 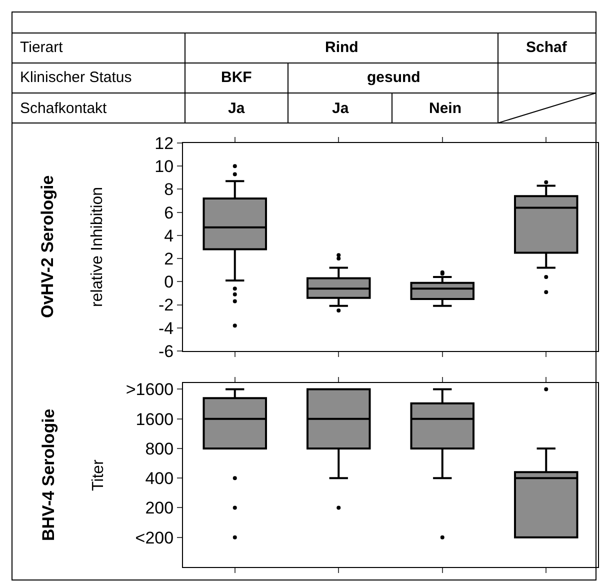 What do you see at coordinates (98, 474) in the screenshot?
I see `y-axis-title: Titer` at bounding box center [98, 474].